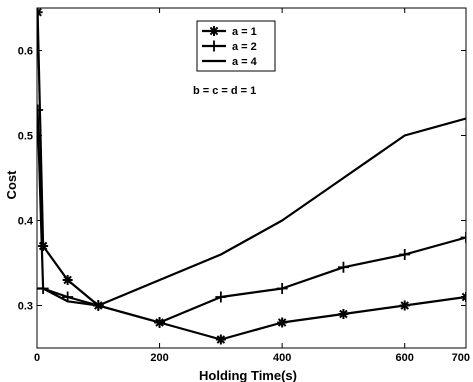  I want to click on y-tick-label: 0.4, so click(26, 222).